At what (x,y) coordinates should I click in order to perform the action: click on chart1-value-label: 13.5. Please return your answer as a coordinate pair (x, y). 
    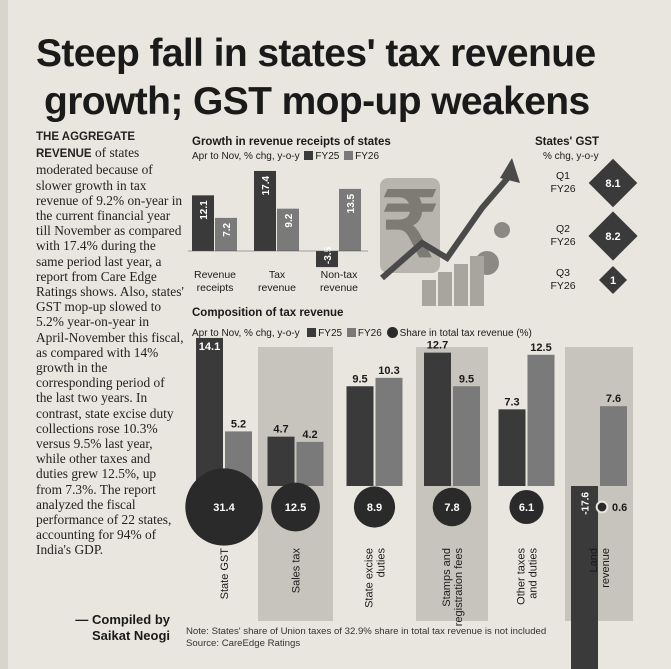
    Looking at the image, I should click on (351, 203).